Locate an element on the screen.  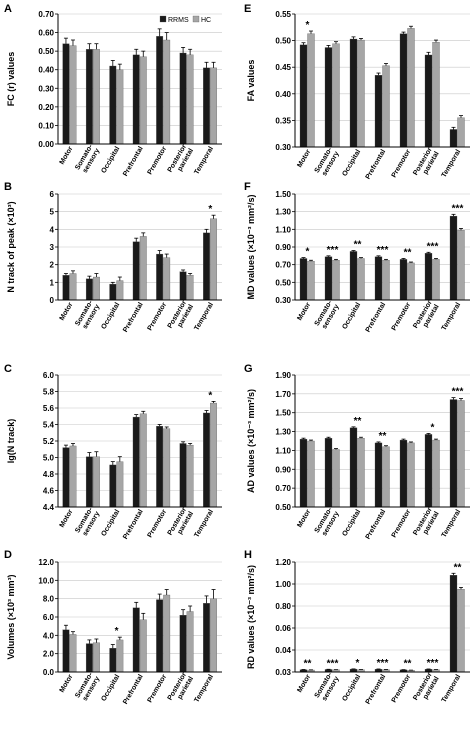
y-axis-label: FC (r) values is located at coordinates (11, 79).